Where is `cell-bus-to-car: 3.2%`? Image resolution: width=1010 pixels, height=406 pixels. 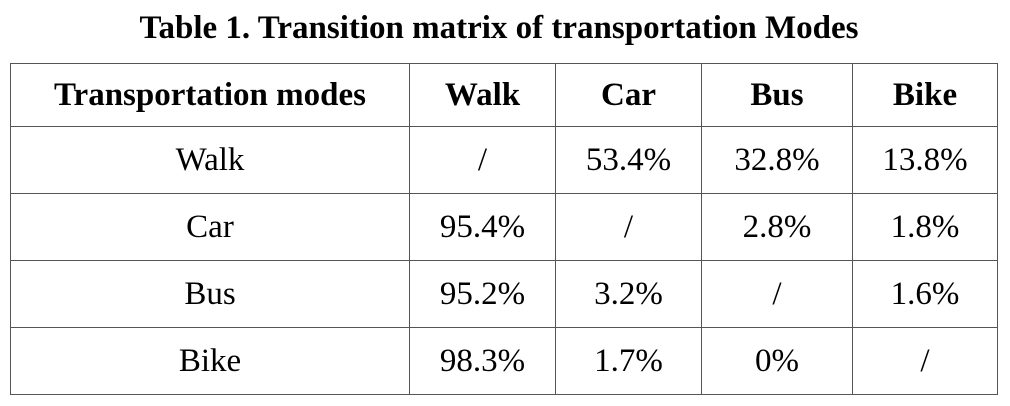 cell-bus-to-car: 3.2% is located at coordinates (628, 294).